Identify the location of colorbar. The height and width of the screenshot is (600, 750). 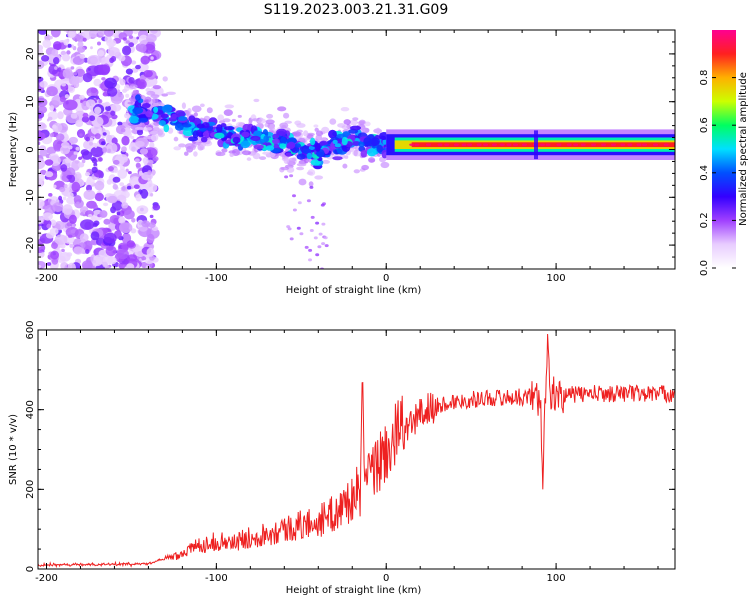
(724, 149).